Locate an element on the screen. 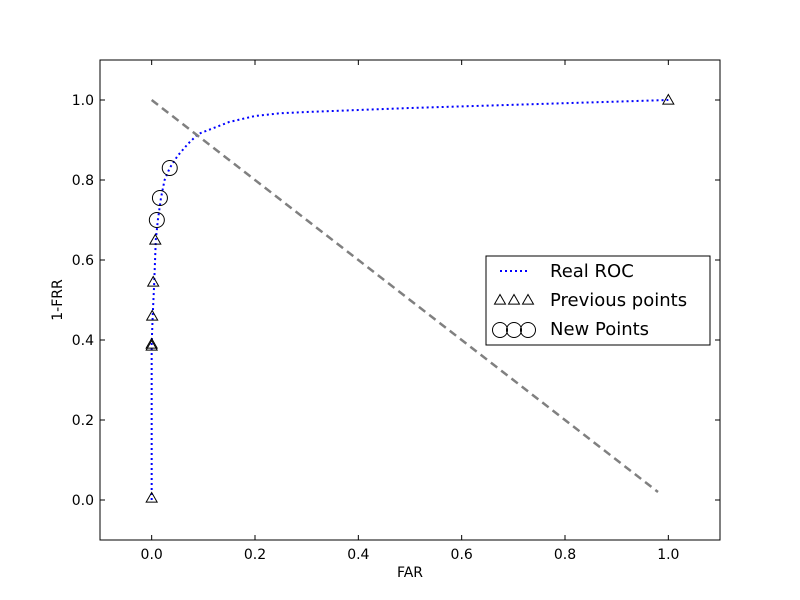 This screenshot has width=800, height=600. x-tick-label-1: 0.2 is located at coordinates (255, 555).